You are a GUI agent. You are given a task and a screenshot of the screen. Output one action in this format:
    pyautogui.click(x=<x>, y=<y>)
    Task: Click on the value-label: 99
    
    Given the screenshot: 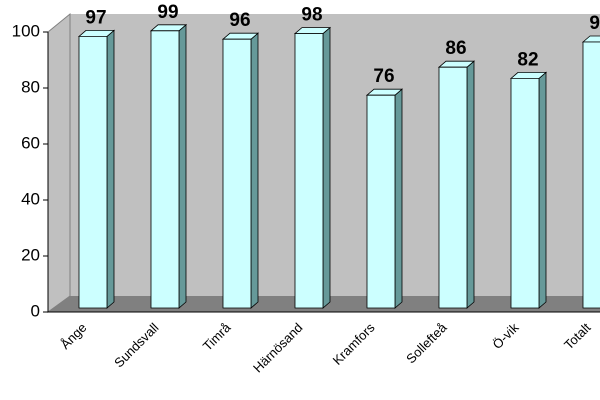 What is the action you would take?
    pyautogui.click(x=167, y=12)
    